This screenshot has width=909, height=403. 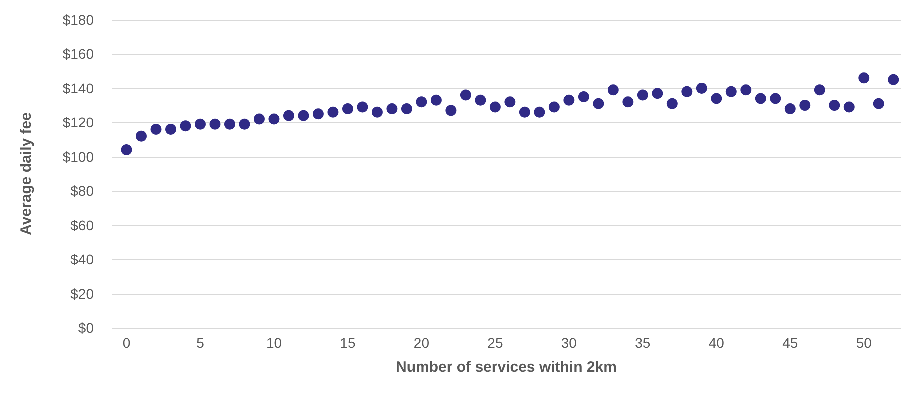 I want to click on y-tick-label: $100, so click(x=78, y=156).